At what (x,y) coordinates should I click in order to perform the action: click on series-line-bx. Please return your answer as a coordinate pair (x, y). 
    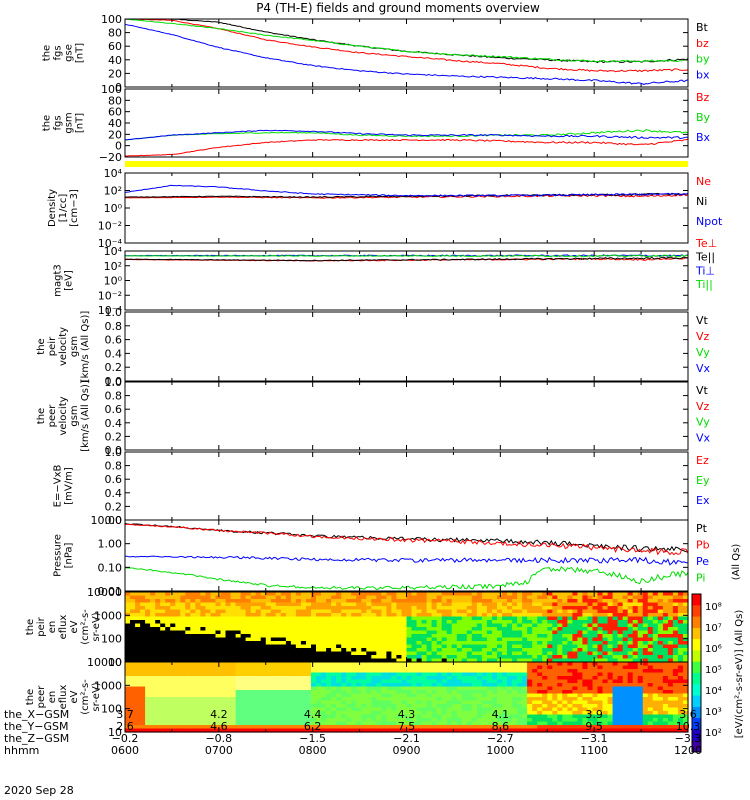
    Looking at the image, I should click on (406, 54).